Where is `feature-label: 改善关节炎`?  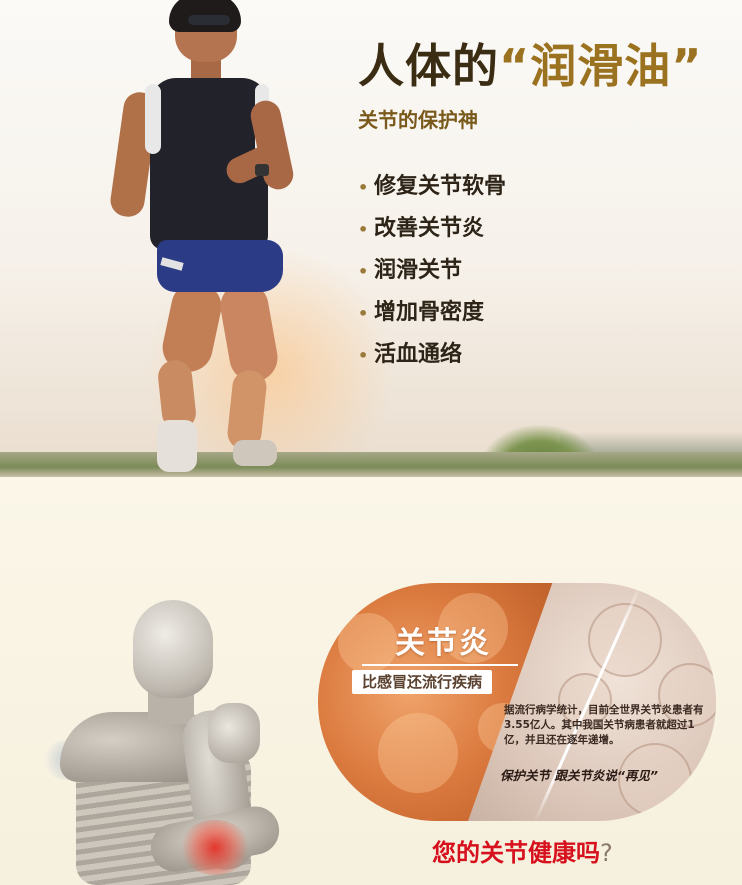 feature-label: 改善关节炎 is located at coordinates (429, 228).